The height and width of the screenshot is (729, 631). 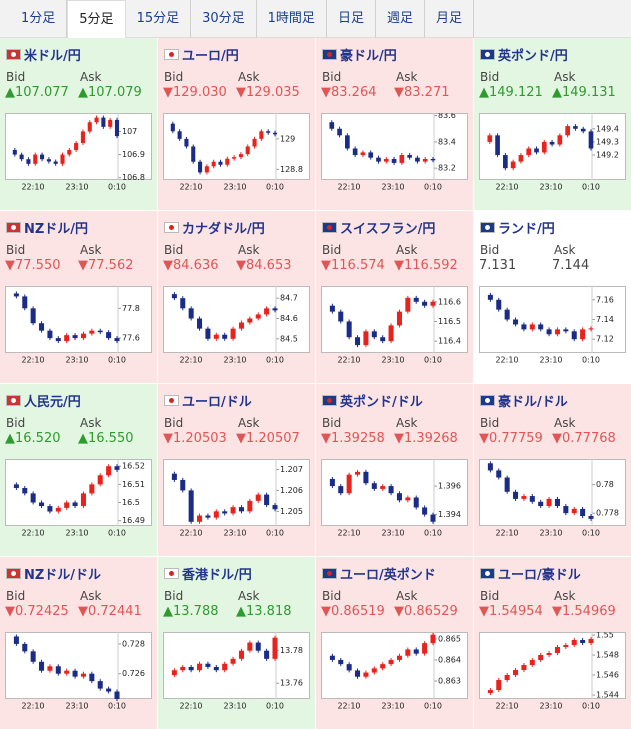 What do you see at coordinates (589, 611) in the screenshot?
I see `rate-value: 1.54969` at bounding box center [589, 611].